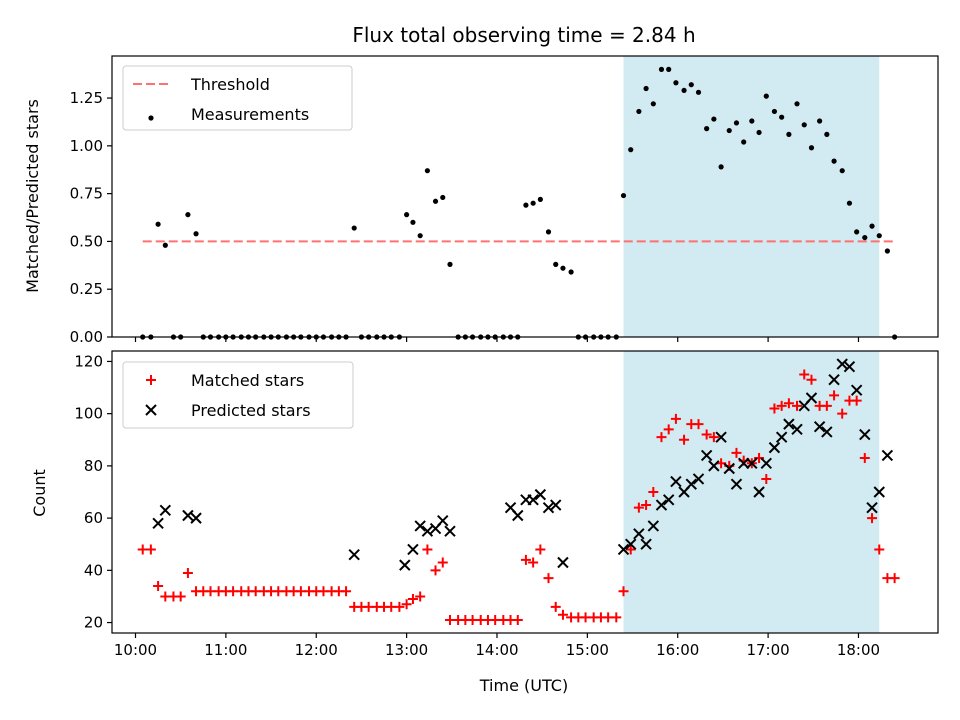  What do you see at coordinates (230, 84) in the screenshot?
I see `legend-entry-label: Threshold` at bounding box center [230, 84].